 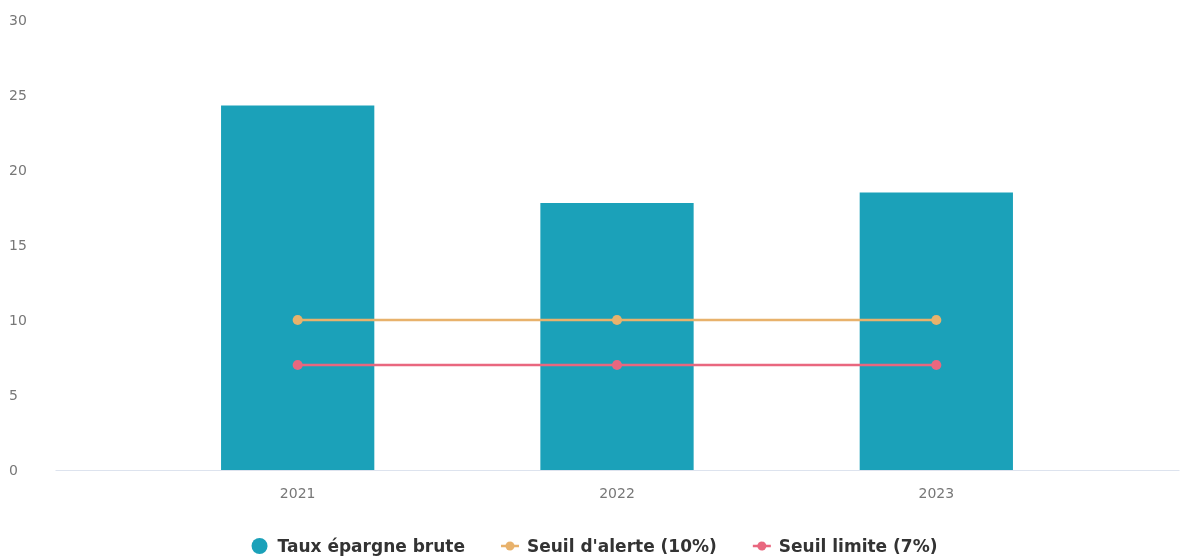 I want to click on x-tick-label: 2021, so click(x=297, y=492).